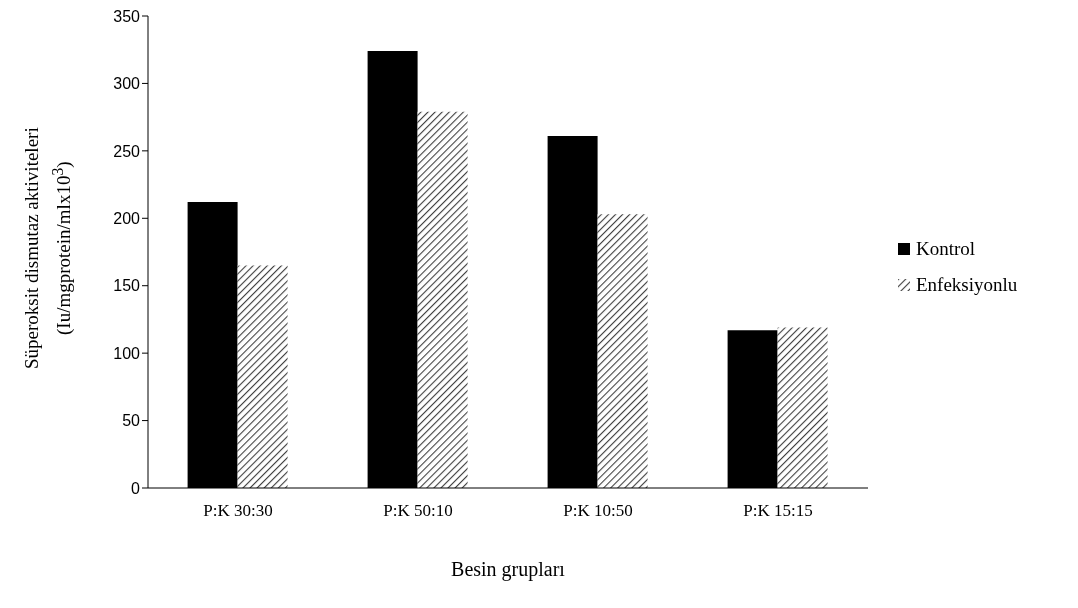 The height and width of the screenshot is (608, 1078). Describe the element at coordinates (136, 488) in the screenshot. I see `y-tick-label: 0` at that location.